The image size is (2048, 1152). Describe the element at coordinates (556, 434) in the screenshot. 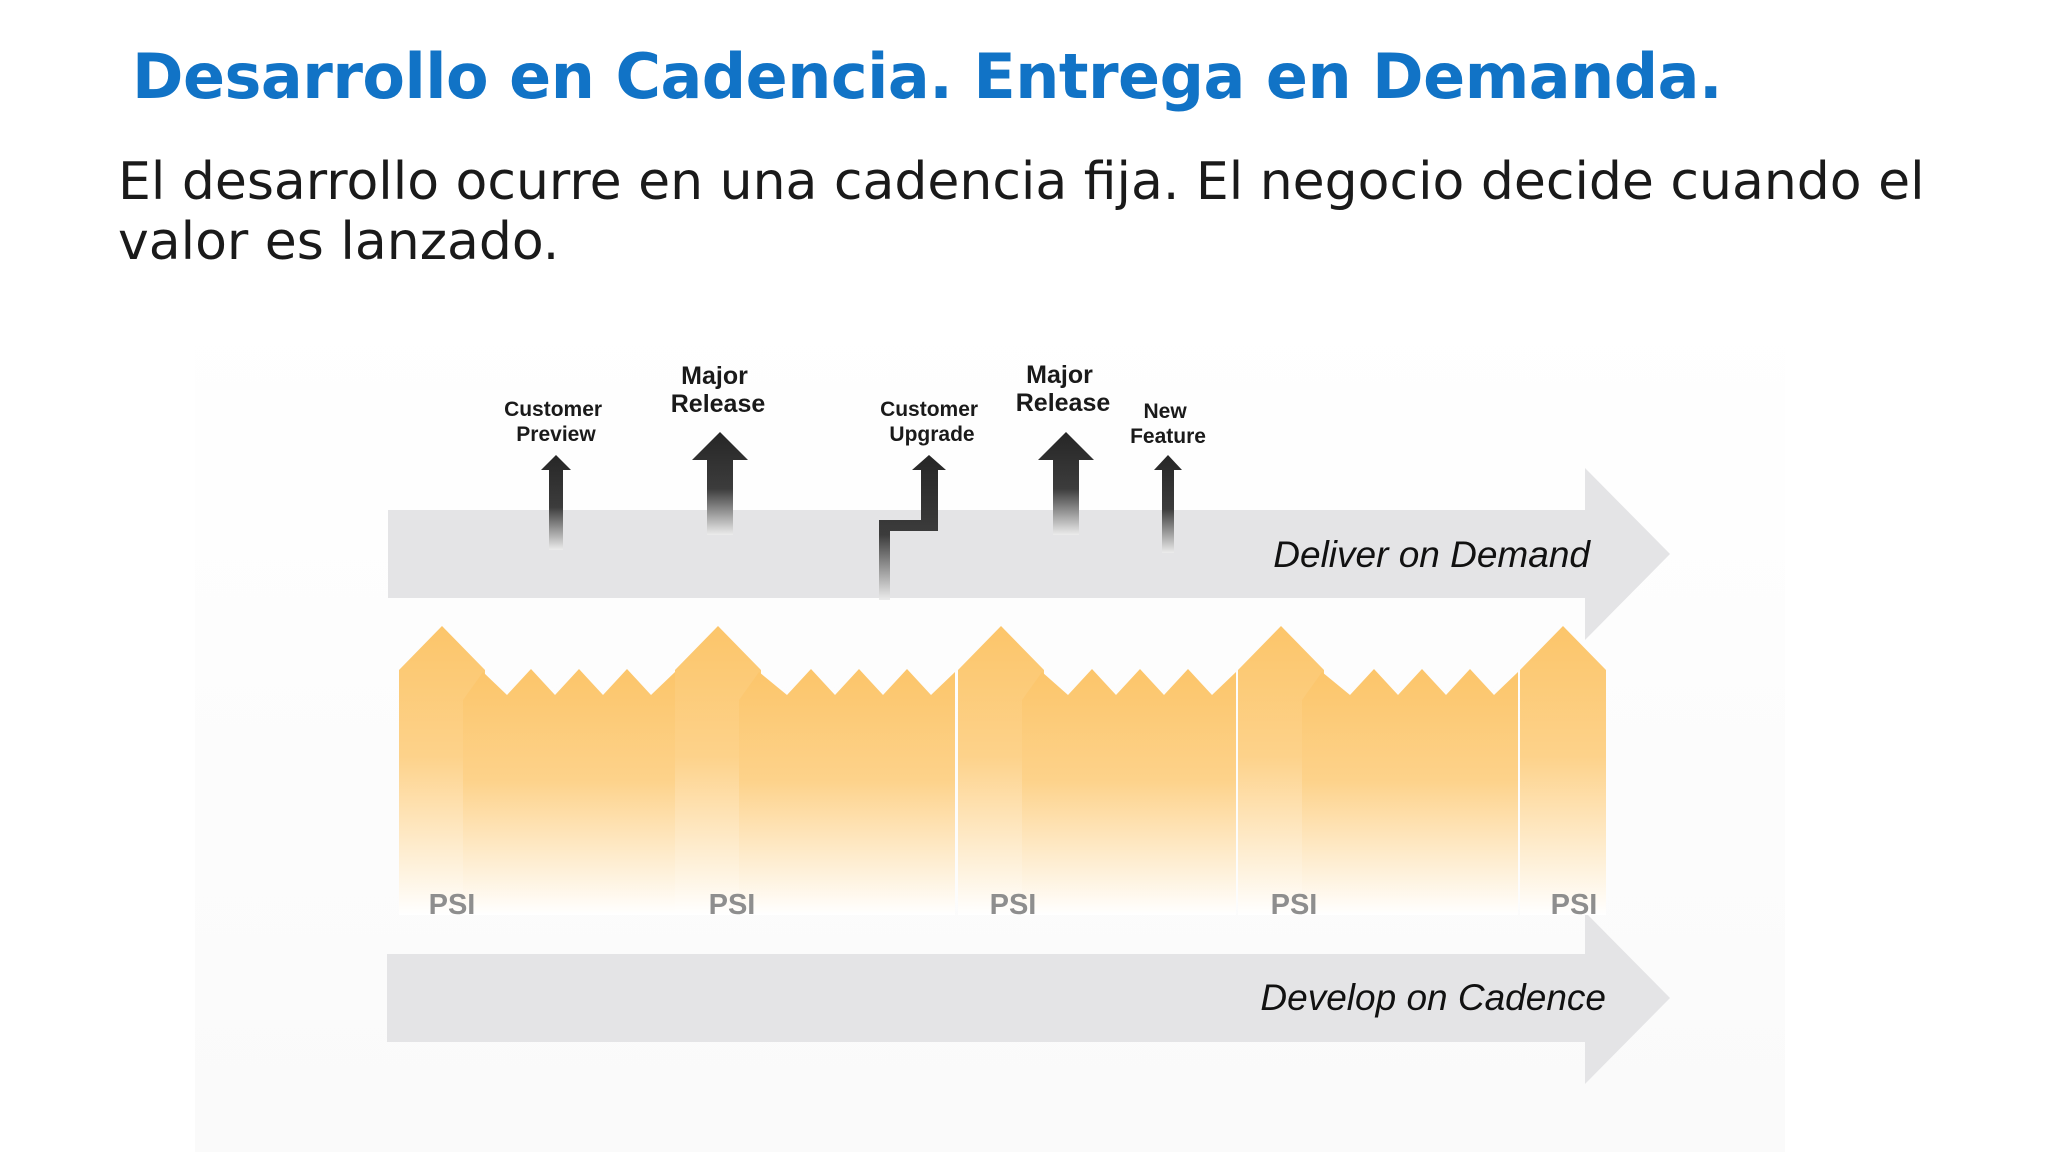

I see `event-label-line: Preview` at that location.